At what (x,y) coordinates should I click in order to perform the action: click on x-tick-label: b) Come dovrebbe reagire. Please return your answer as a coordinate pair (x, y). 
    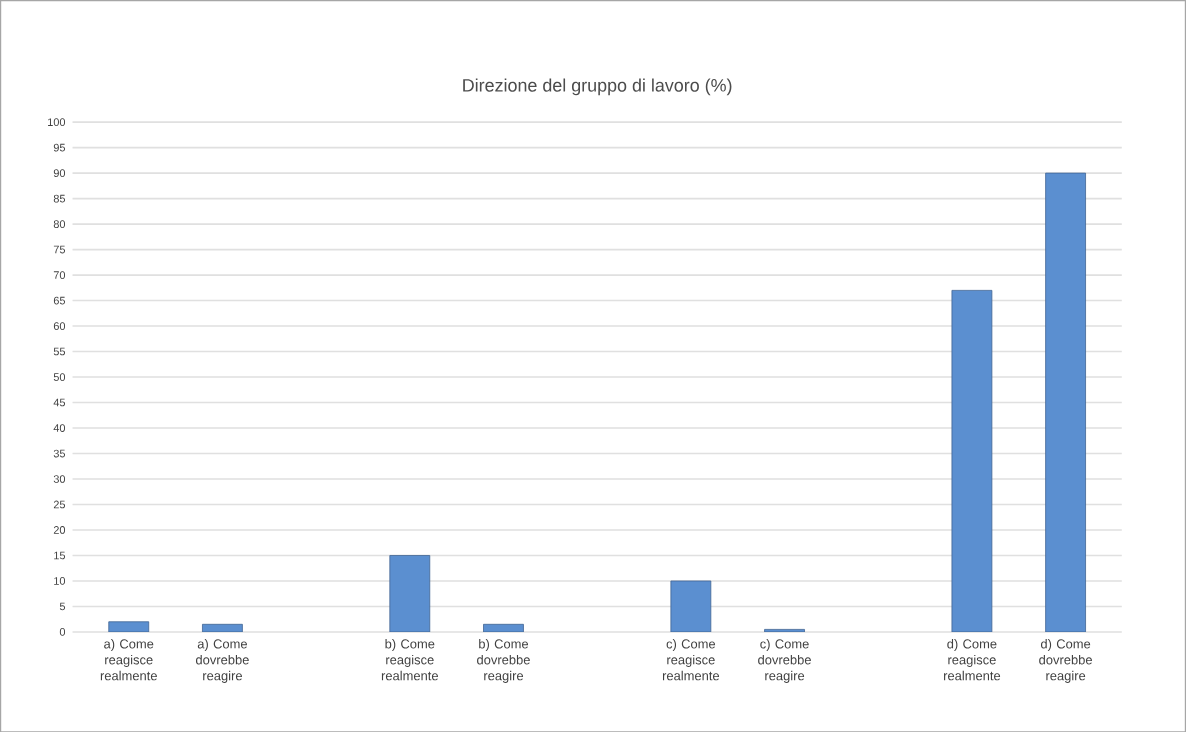
    Looking at the image, I should click on (503, 660).